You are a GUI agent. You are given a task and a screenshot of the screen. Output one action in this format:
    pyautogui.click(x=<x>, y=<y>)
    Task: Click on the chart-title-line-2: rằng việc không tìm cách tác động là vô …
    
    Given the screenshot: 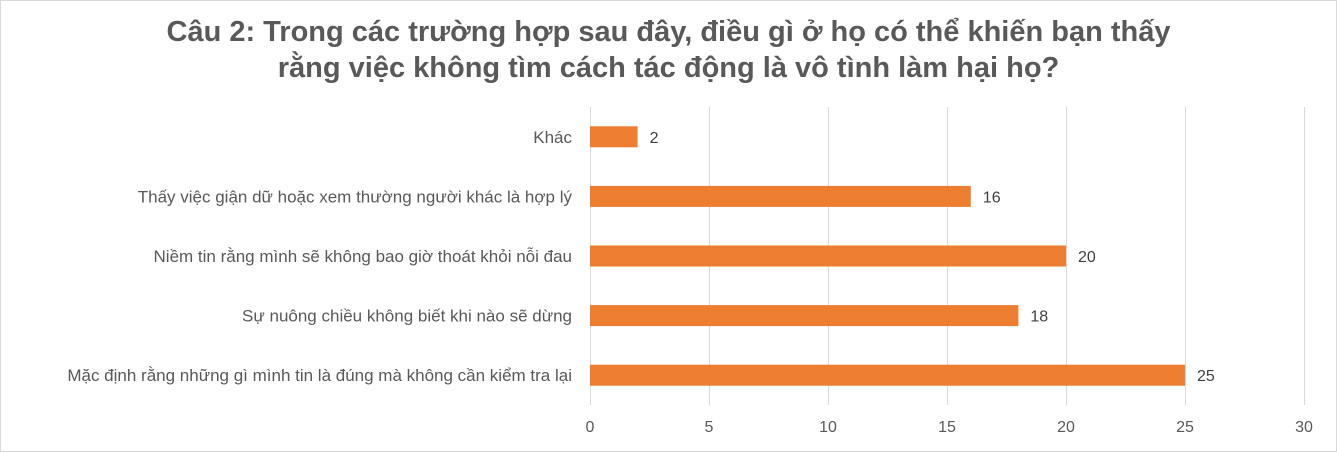 What is the action you would take?
    pyautogui.click(x=668, y=68)
    